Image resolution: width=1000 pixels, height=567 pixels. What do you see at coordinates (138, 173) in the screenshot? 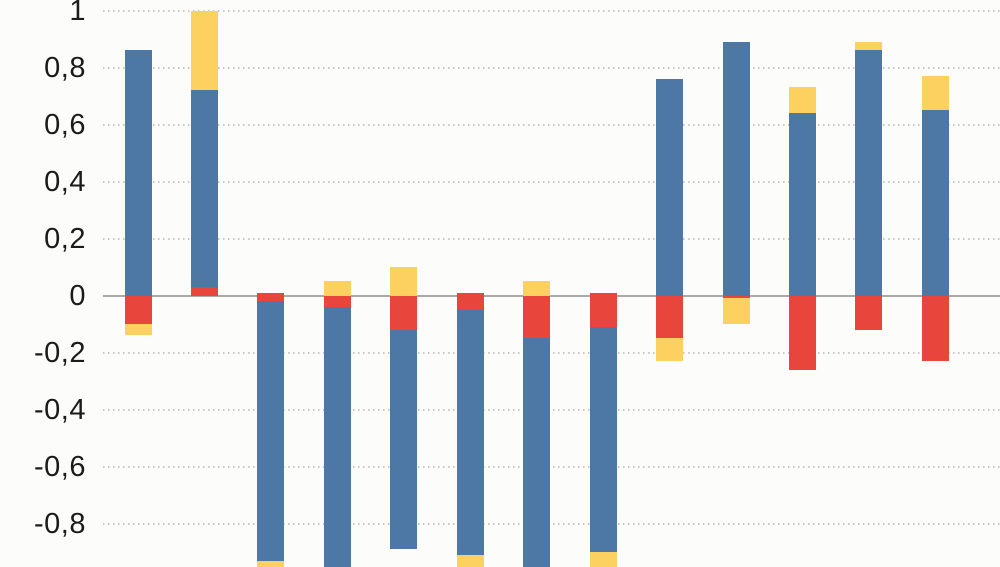
I see `bar-1-segment-blue` at bounding box center [138, 173].